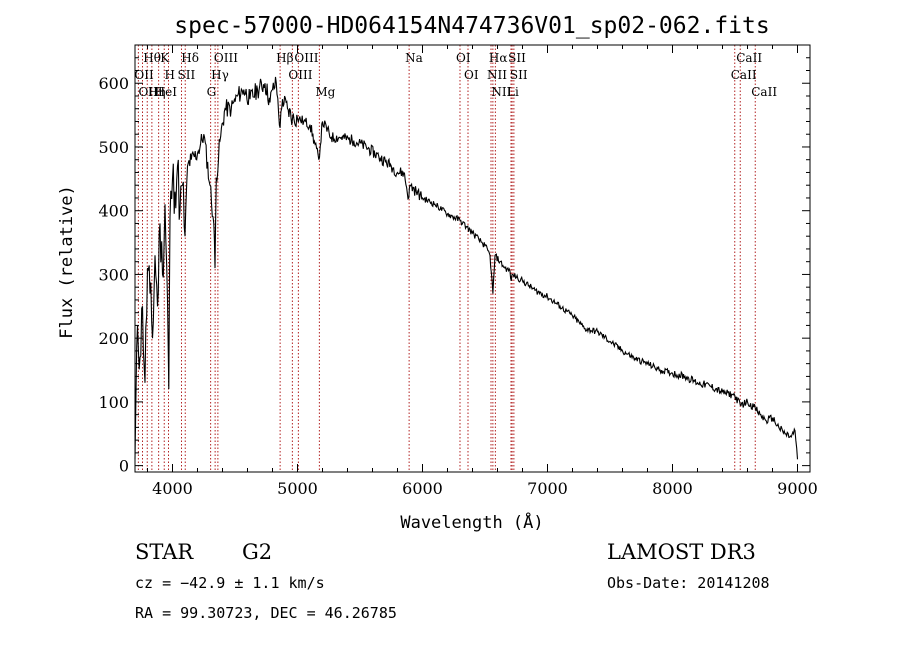 Image resolution: width=900 pixels, height=649 pixels. What do you see at coordinates (681, 552) in the screenshot?
I see `survey-name: LAMOST DR3` at bounding box center [681, 552].